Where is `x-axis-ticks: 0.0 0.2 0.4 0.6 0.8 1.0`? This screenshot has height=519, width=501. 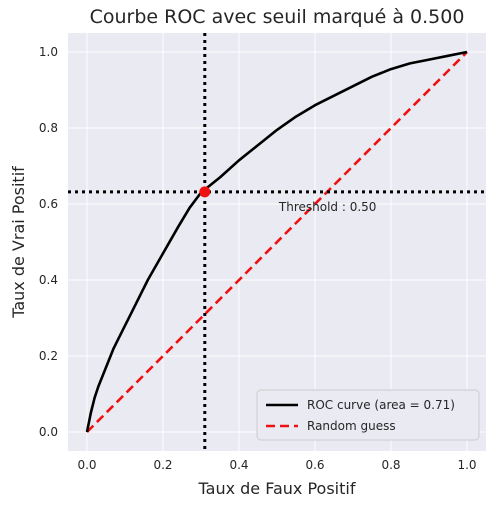
x-axis-ticks: 0.0 0.2 0.4 0.6 0.8 1.0 is located at coordinates (276, 465).